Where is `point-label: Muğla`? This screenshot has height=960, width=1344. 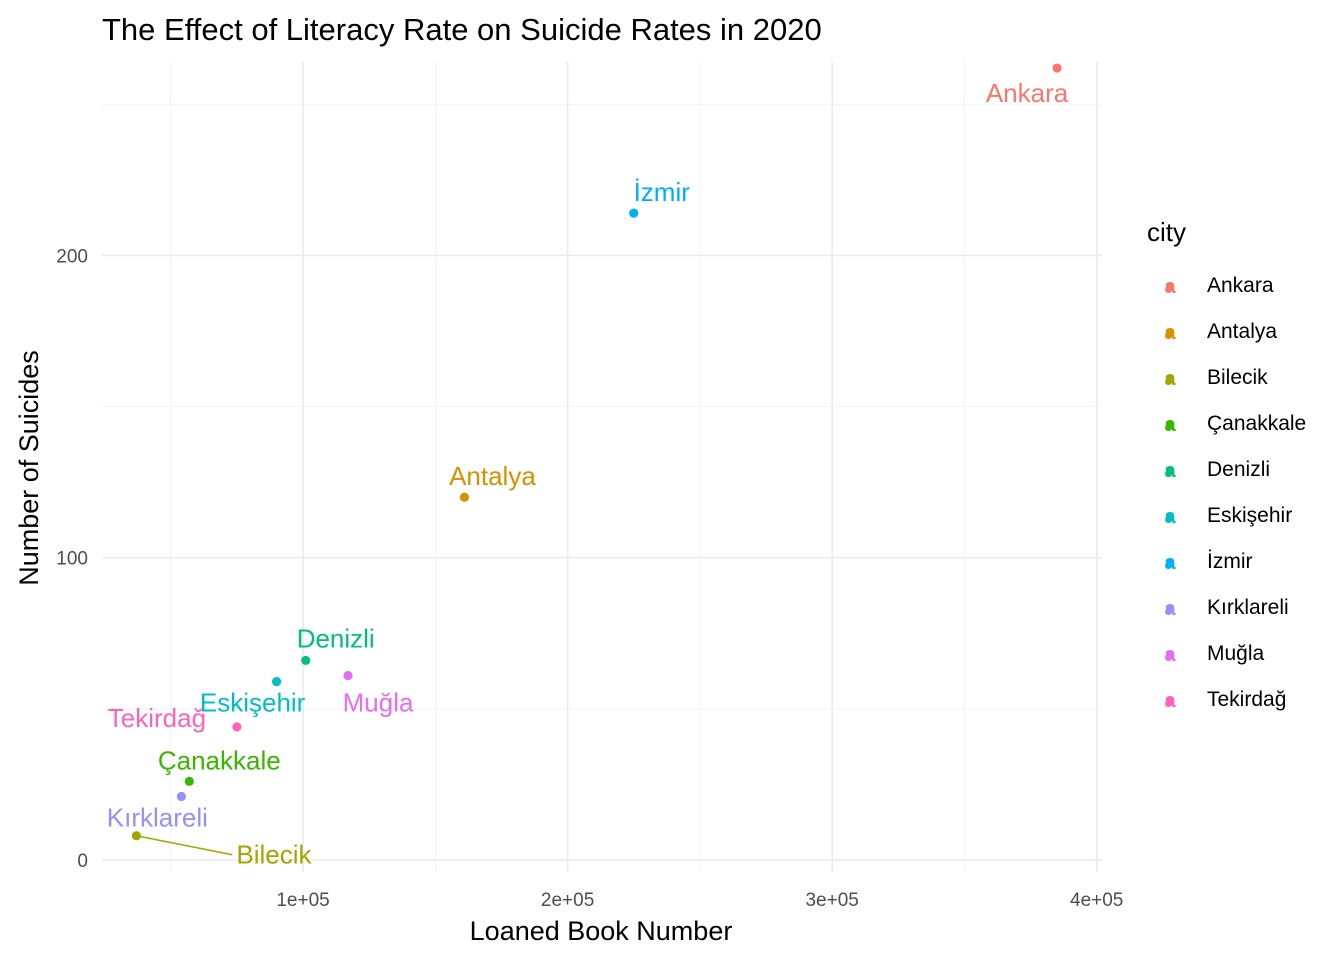
point-label: Muğla is located at coordinates (378, 703).